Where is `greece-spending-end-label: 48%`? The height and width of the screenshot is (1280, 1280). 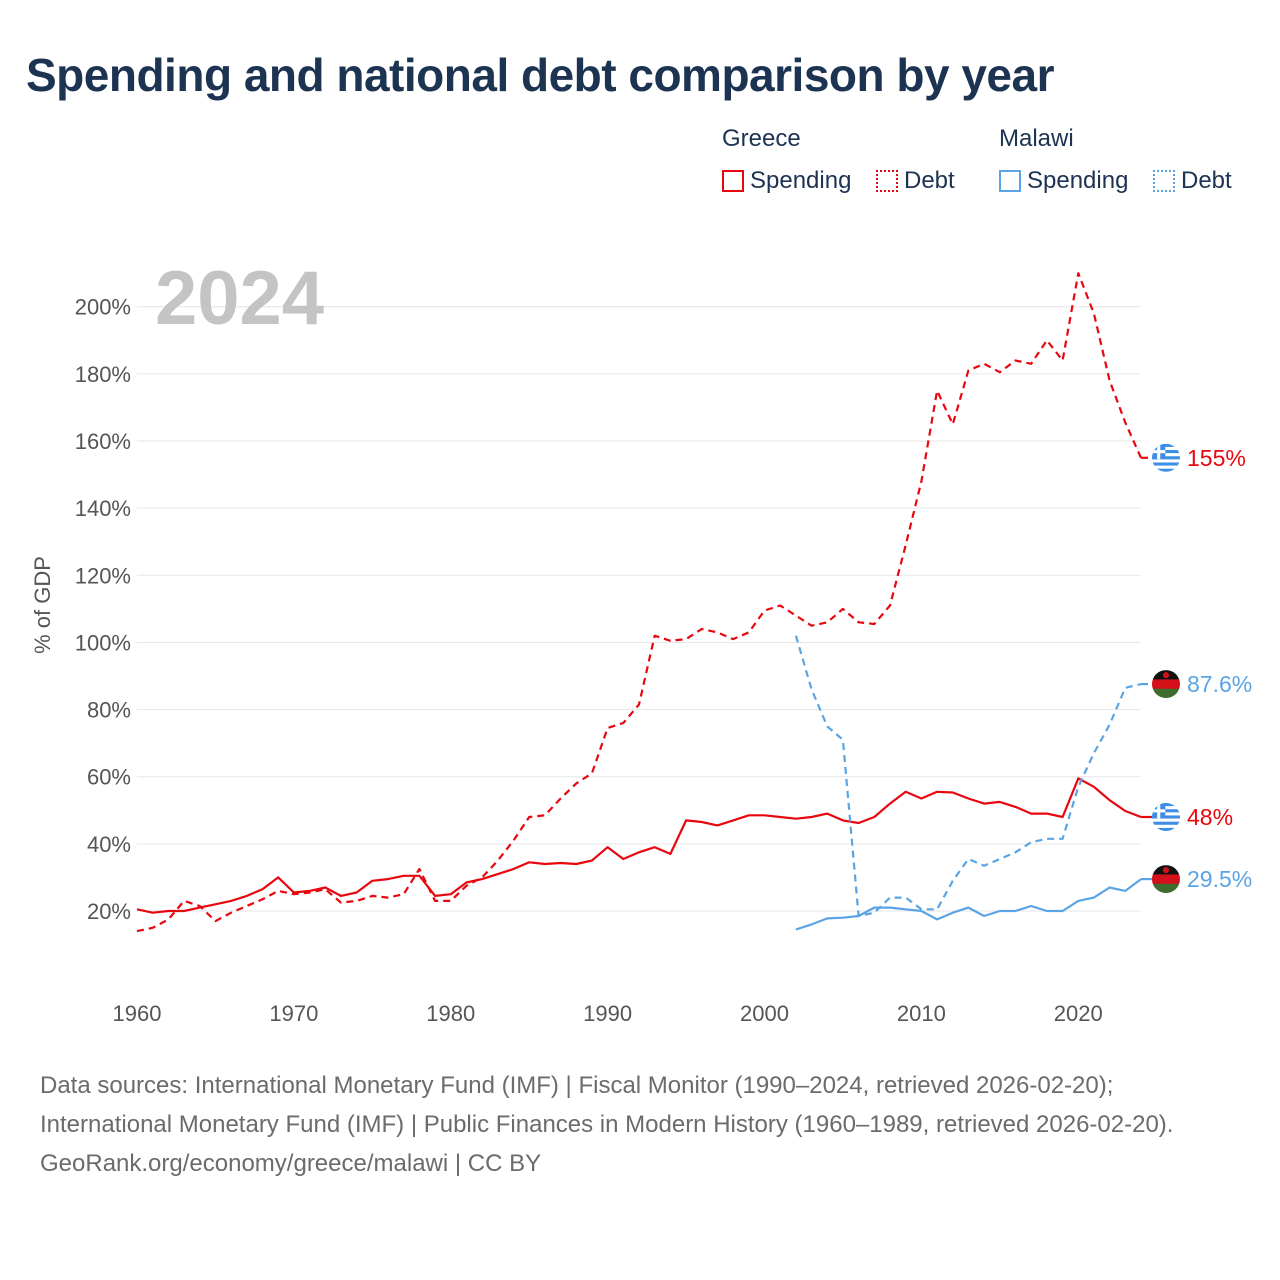 greece-spending-end-label: 48% is located at coordinates (1210, 817).